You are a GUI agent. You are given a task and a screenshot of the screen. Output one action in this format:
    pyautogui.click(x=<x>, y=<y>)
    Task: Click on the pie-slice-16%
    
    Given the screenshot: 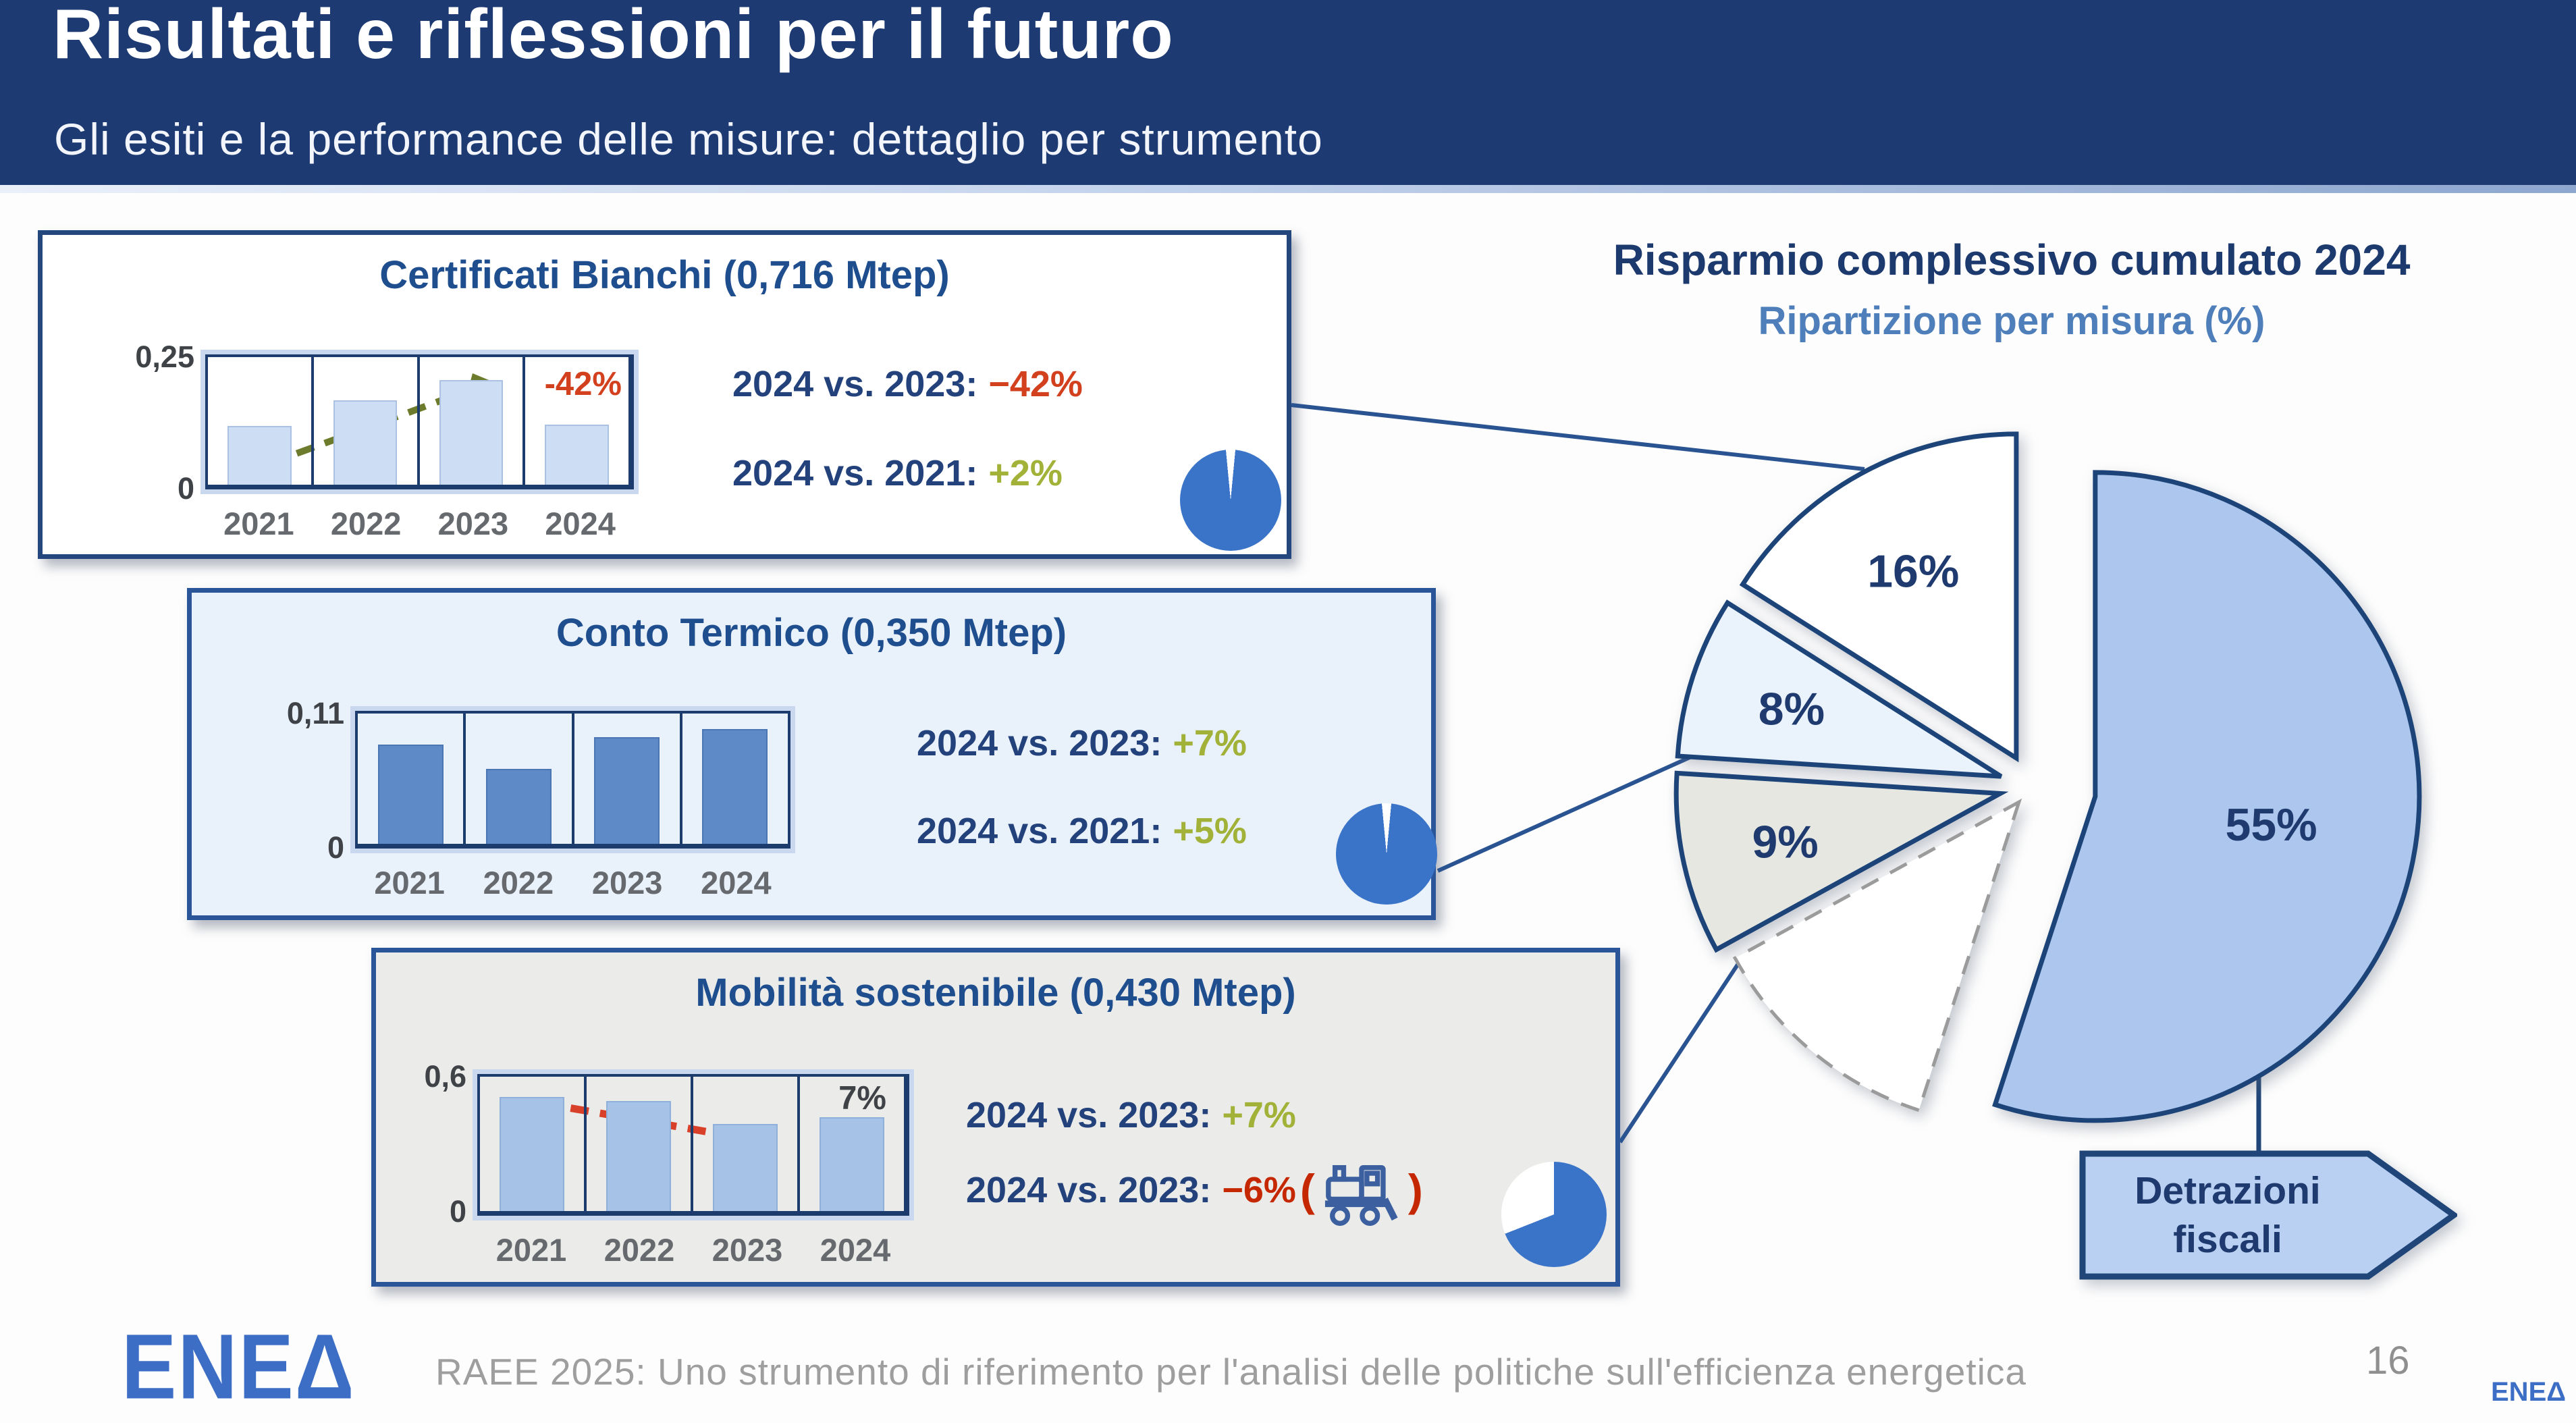 What is the action you would take?
    pyautogui.click(x=1879, y=597)
    